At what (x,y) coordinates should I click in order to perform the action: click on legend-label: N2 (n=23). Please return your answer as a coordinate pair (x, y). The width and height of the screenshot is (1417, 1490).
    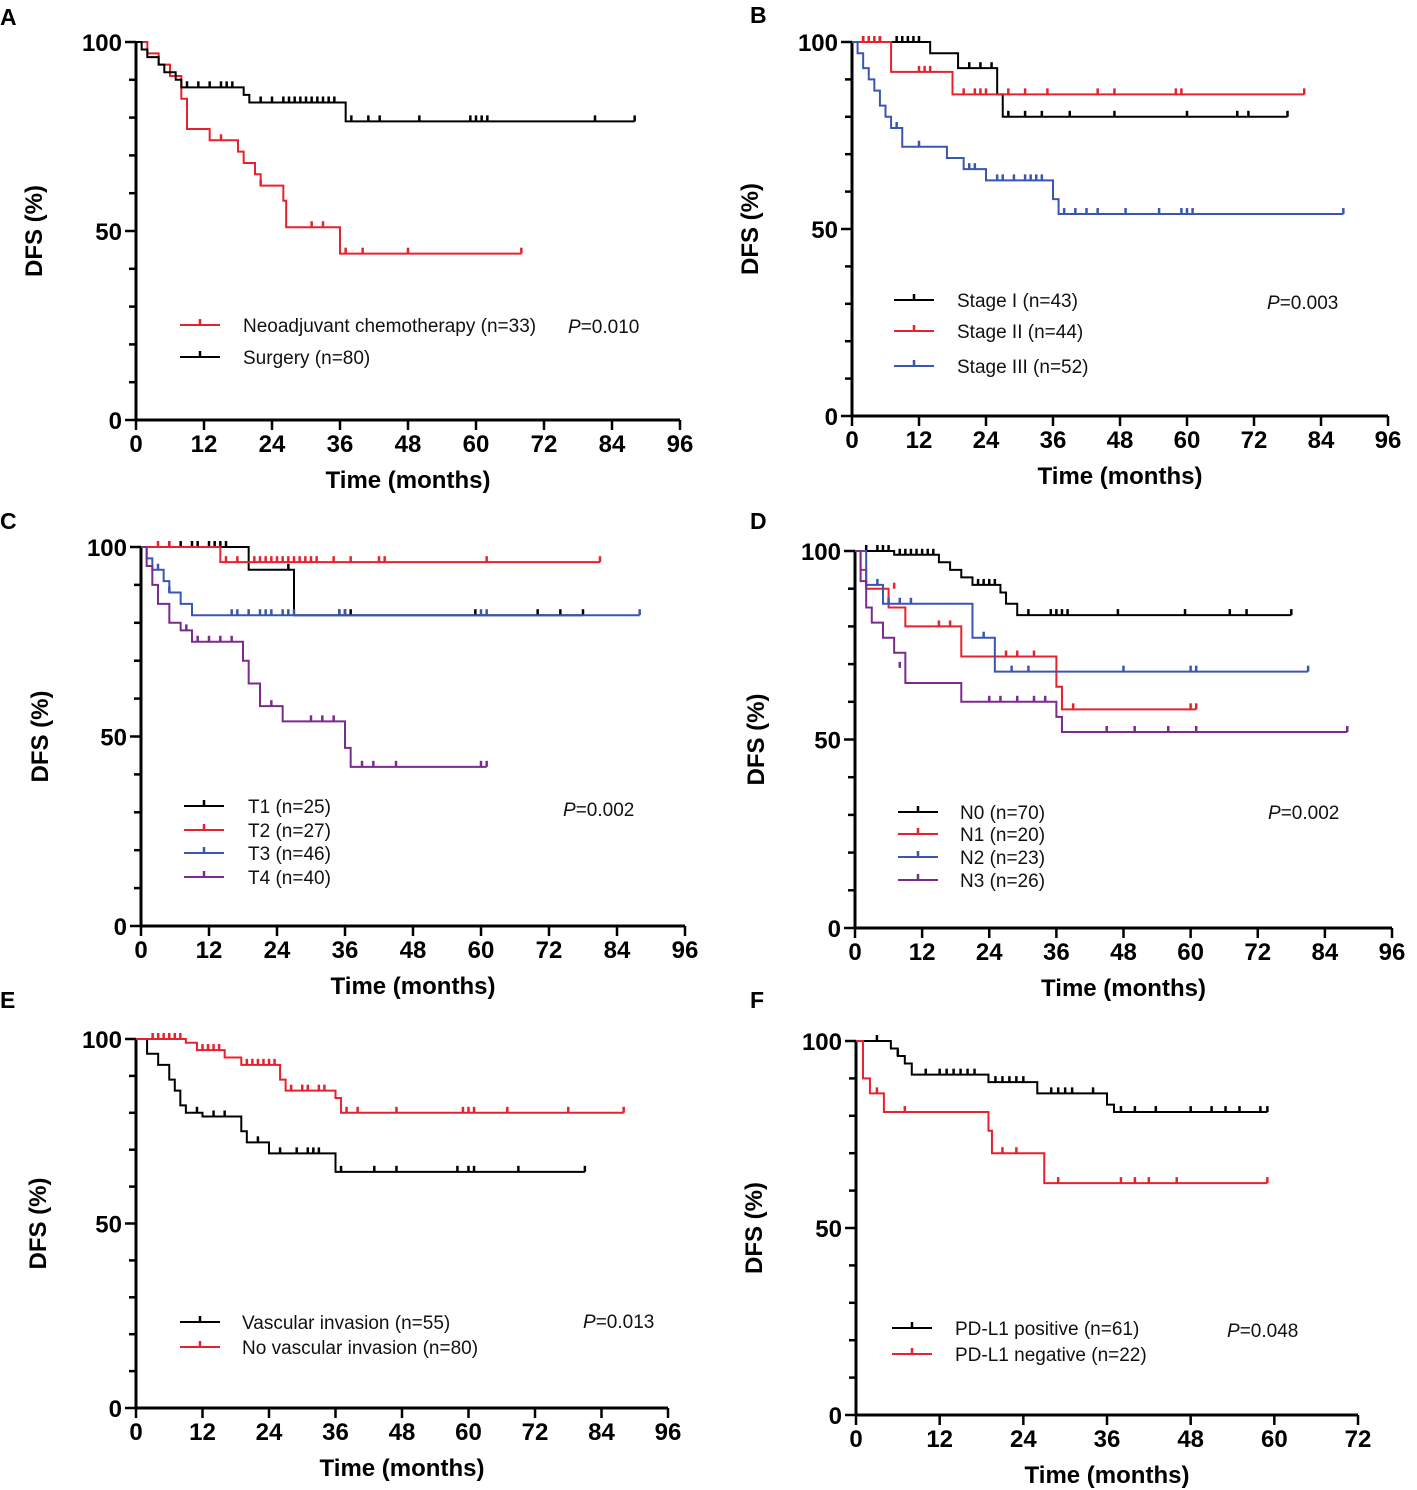
    Looking at the image, I should click on (1002, 858).